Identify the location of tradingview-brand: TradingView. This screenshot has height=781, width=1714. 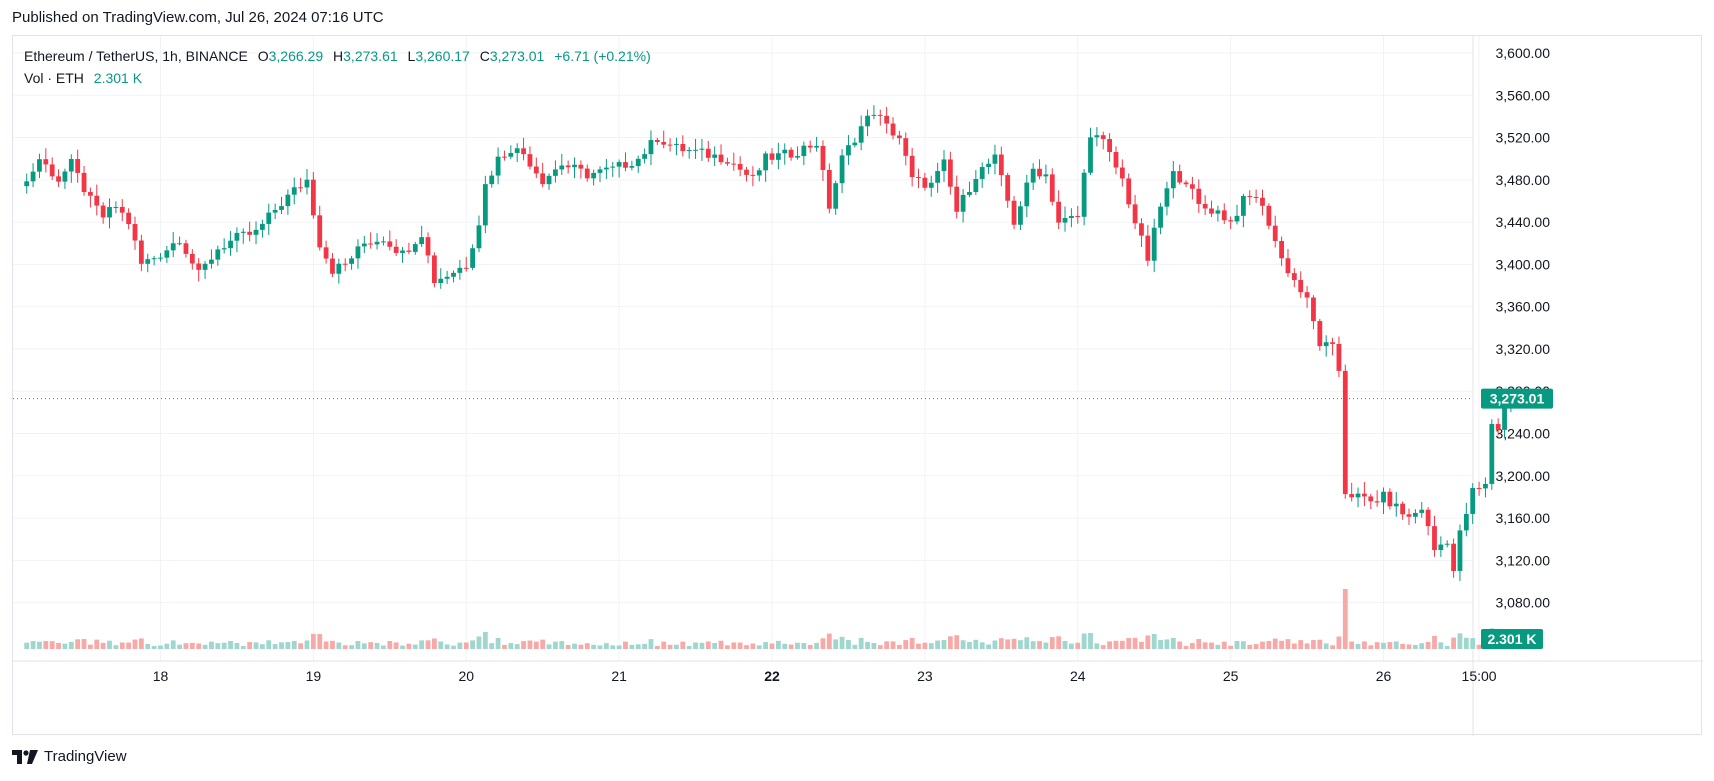
(69, 756).